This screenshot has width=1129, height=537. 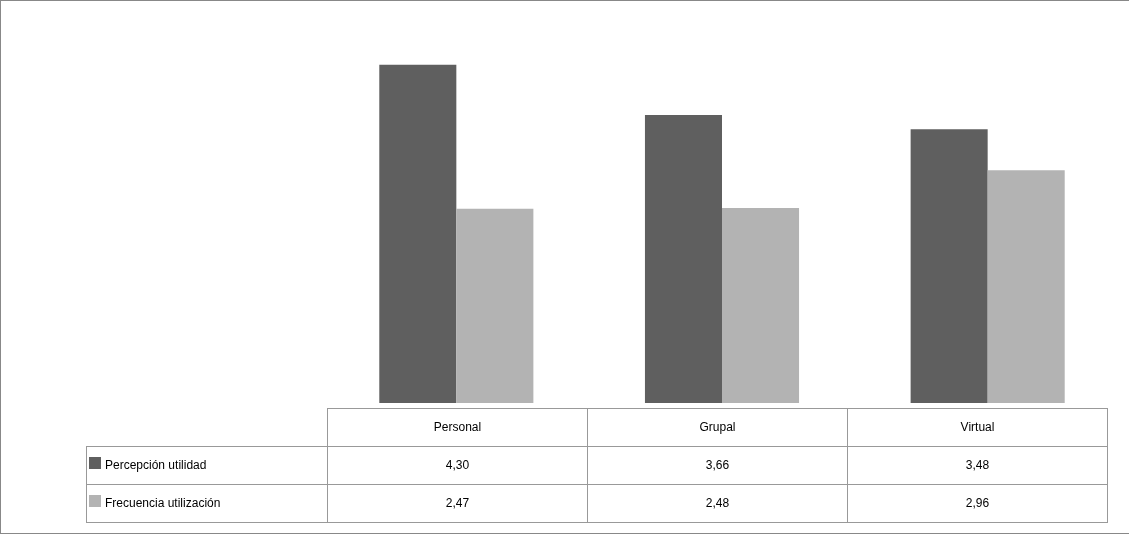 I want to click on legend-label: Frecuencia utilización, so click(x=207, y=503).